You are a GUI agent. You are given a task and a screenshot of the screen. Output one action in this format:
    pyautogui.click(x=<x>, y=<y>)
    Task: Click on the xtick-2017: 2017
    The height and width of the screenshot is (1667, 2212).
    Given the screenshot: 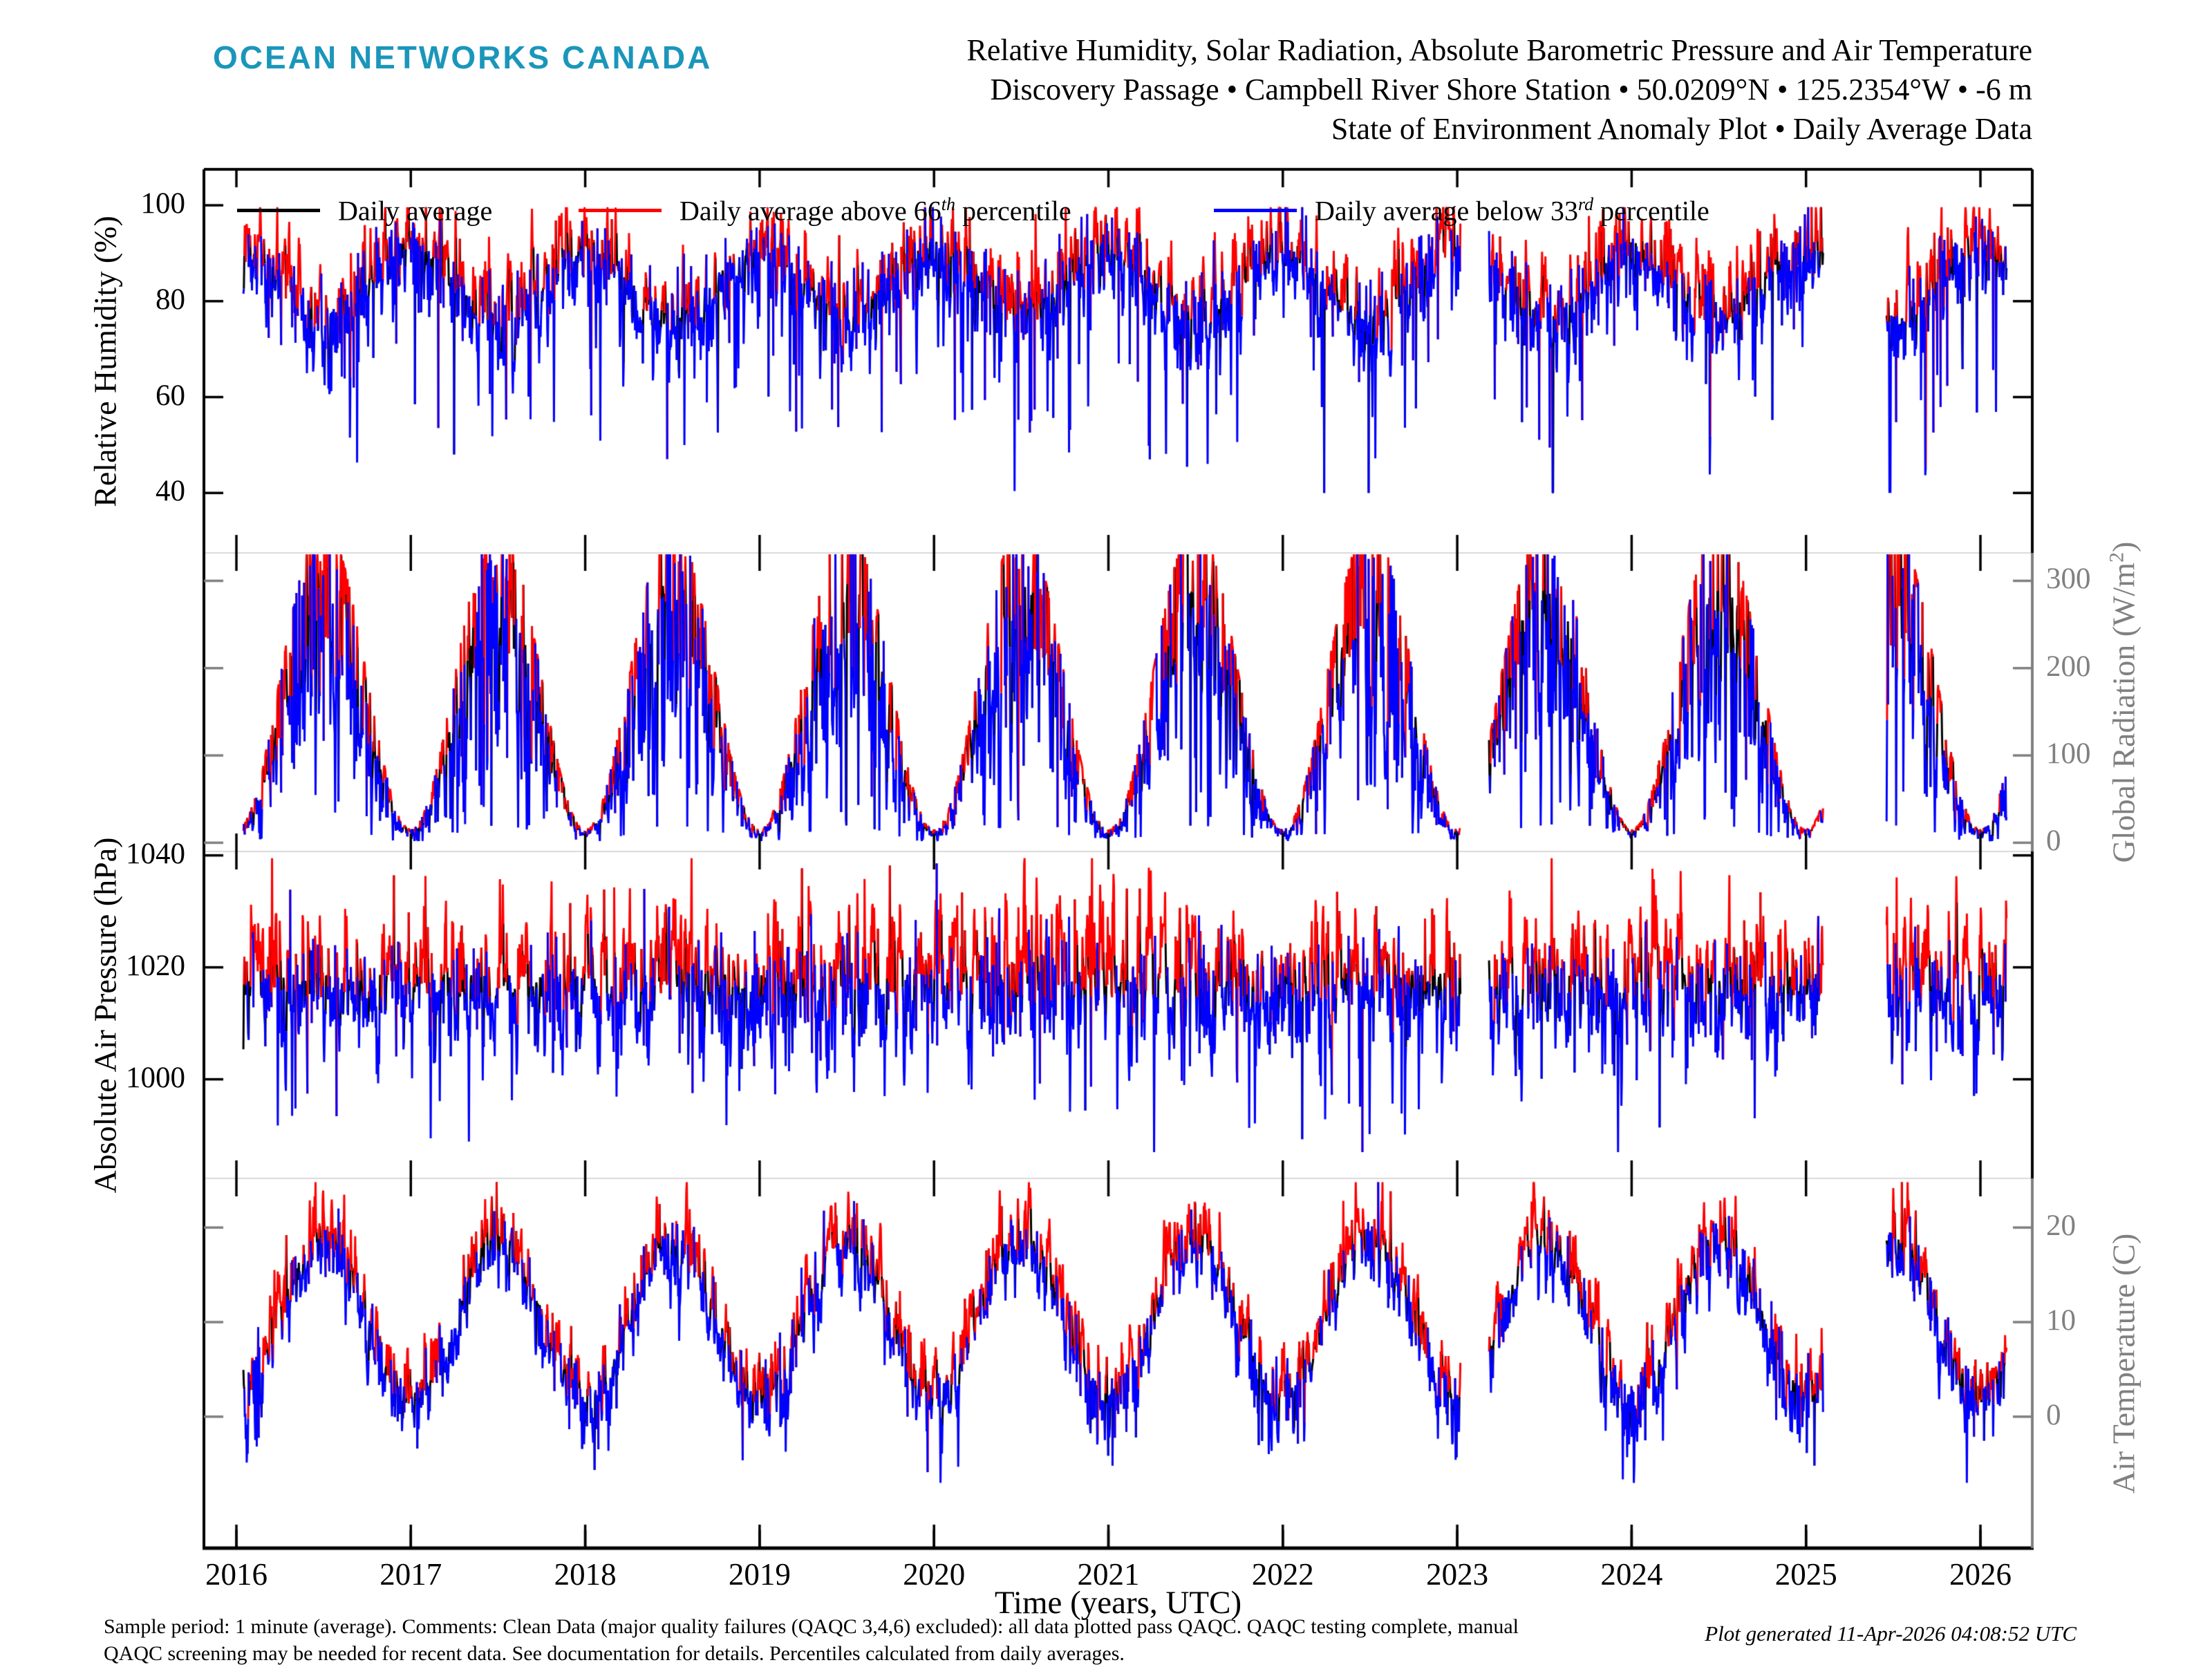 What is the action you would take?
    pyautogui.click(x=411, y=1574)
    